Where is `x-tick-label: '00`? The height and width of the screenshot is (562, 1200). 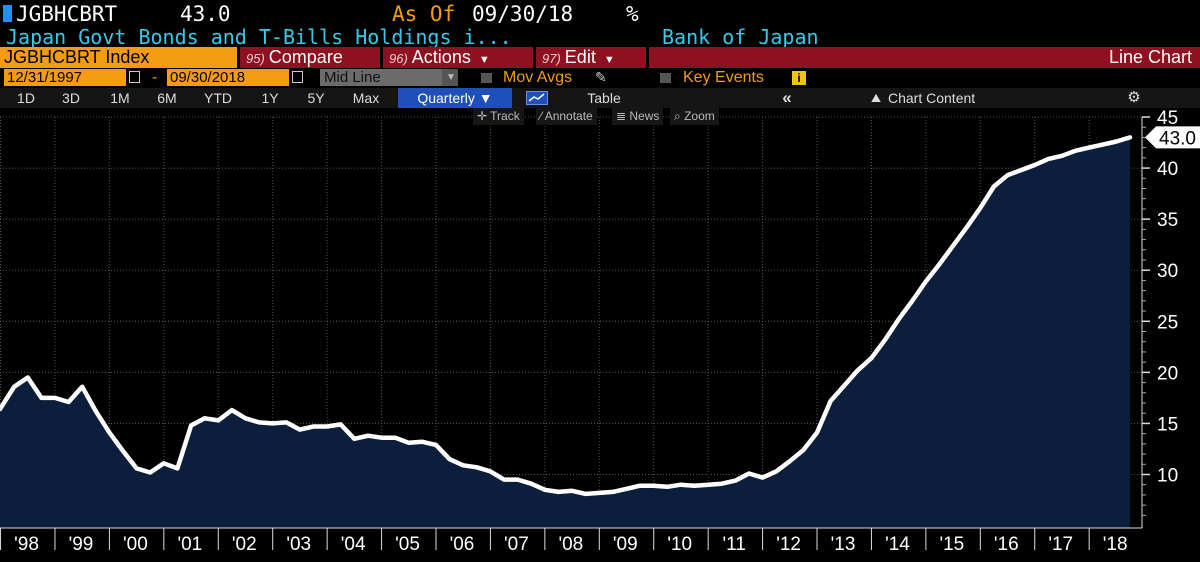 x-tick-label: '00 is located at coordinates (135, 544).